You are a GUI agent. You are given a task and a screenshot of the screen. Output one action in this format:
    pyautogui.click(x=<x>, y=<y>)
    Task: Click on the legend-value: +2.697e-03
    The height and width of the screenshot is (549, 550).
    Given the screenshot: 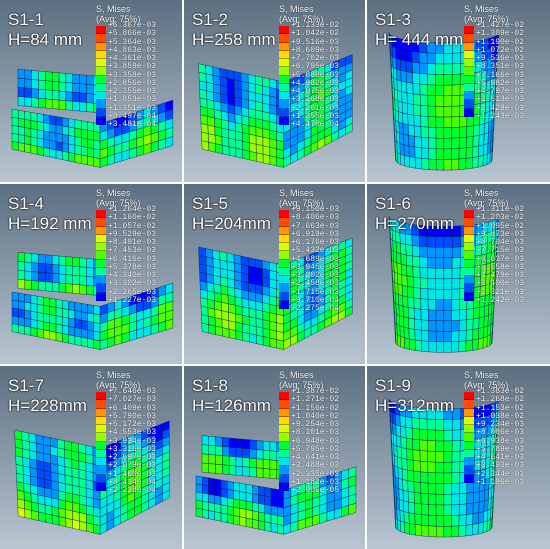 What is the action you would take?
    pyautogui.click(x=132, y=457)
    